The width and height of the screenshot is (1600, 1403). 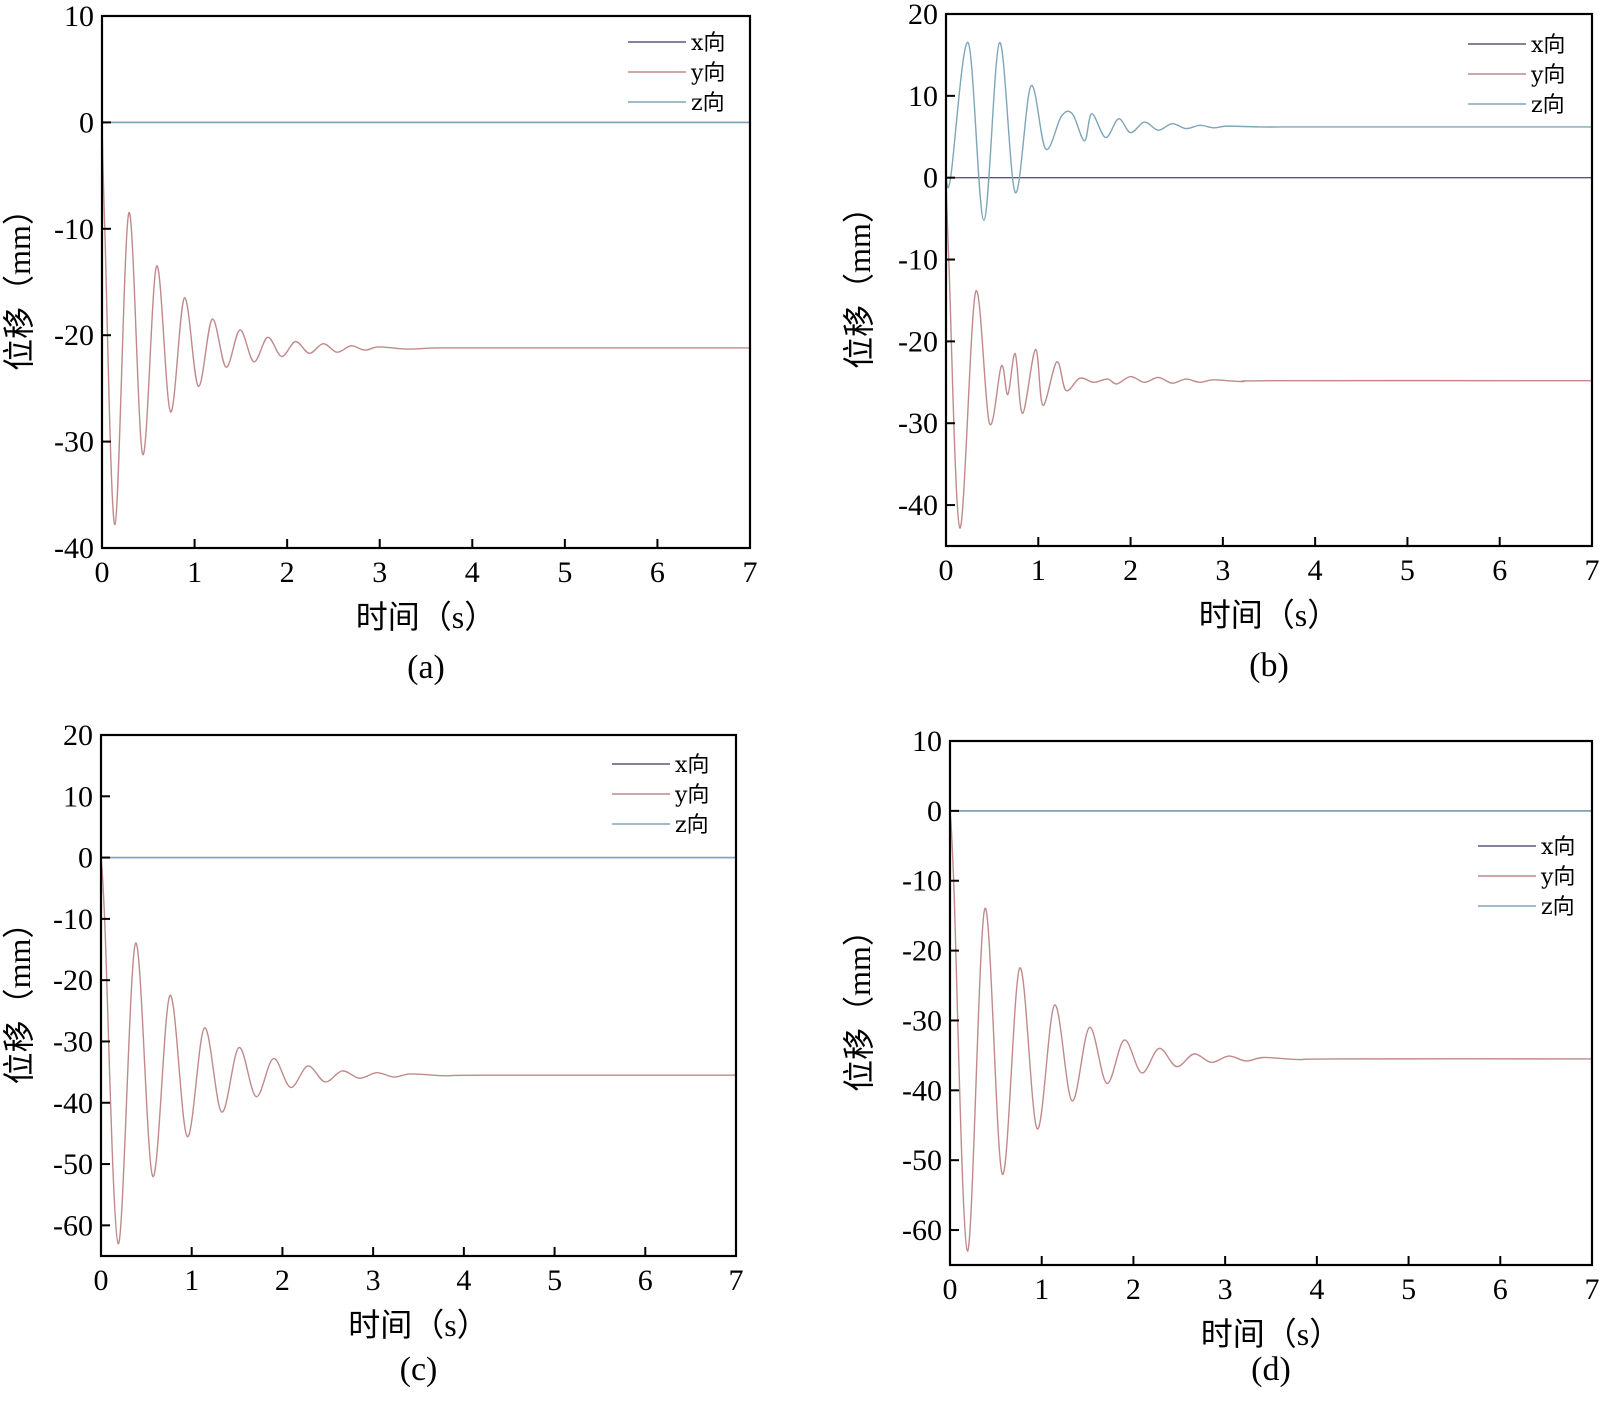 What do you see at coordinates (1271, 1369) in the screenshot?
I see `panel-caption: (d)` at bounding box center [1271, 1369].